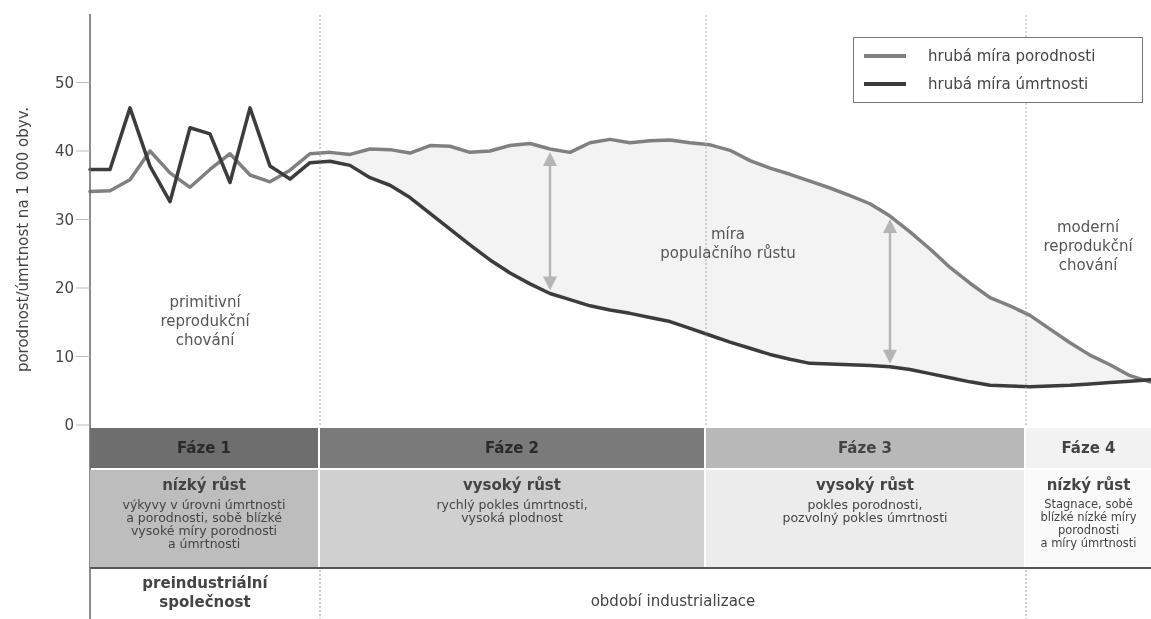 This screenshot has height=619, width=1151. Describe the element at coordinates (64, 219) in the screenshot. I see `y-tick-label: 30` at that location.